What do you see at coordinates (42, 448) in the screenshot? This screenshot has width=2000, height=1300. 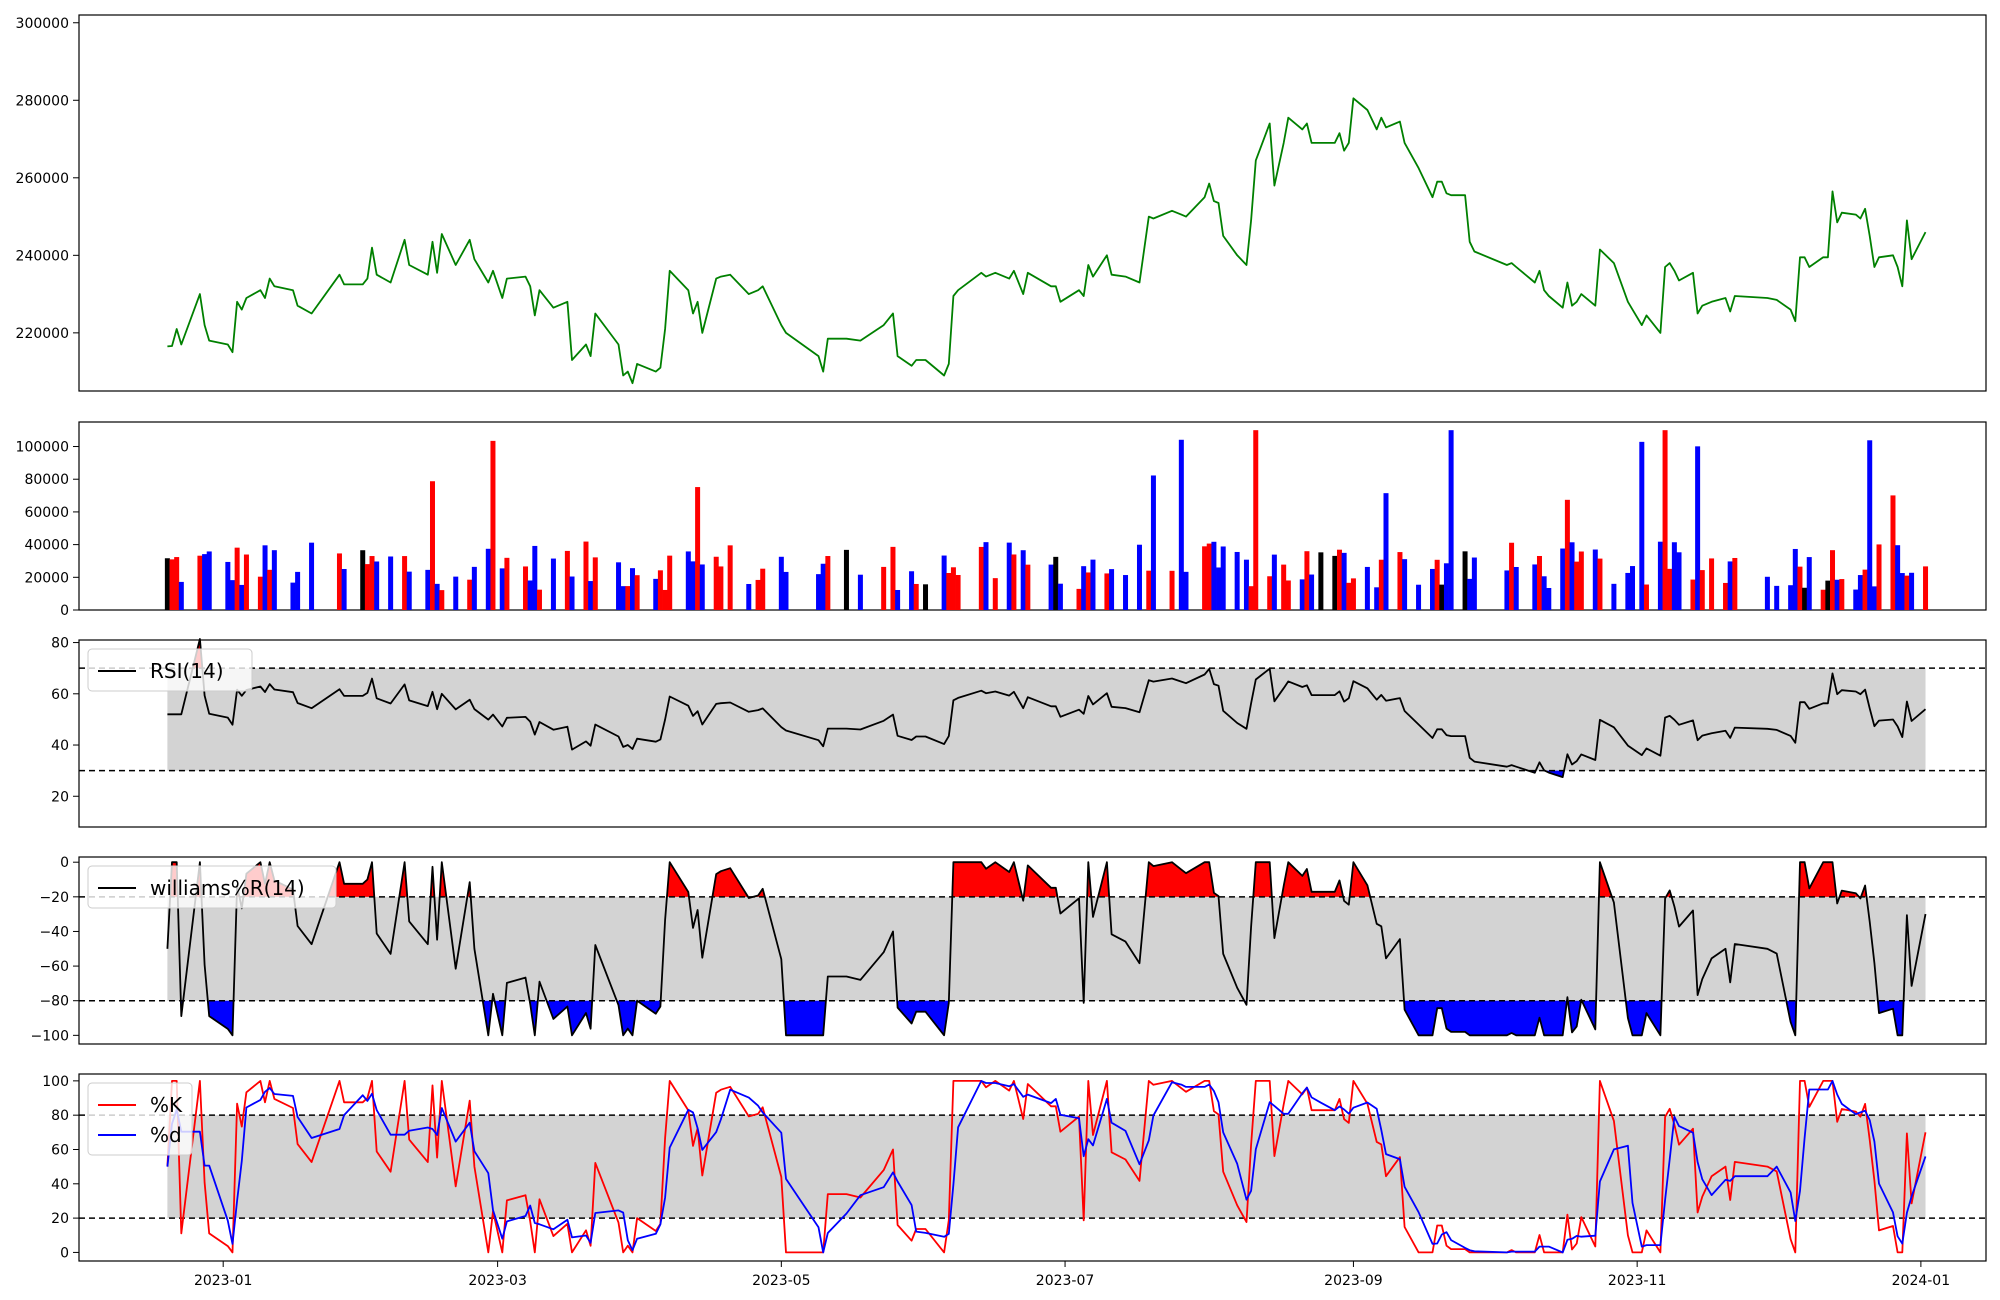 I see `ytick-label-volume: 100000` at bounding box center [42, 448].